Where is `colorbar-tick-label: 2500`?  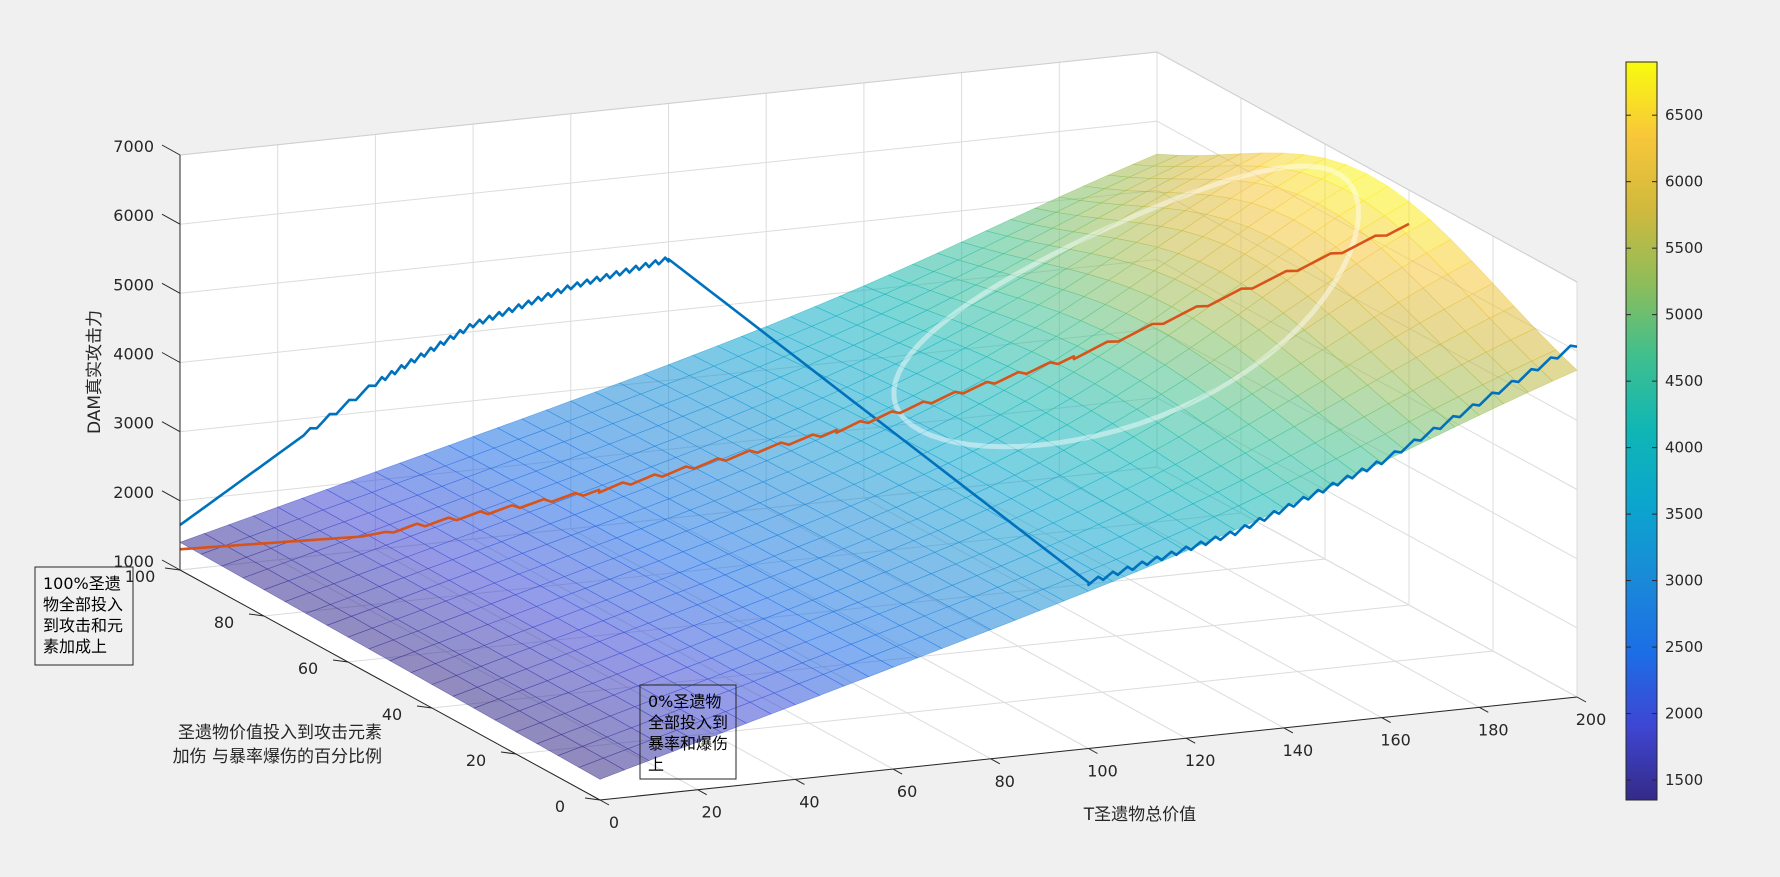 colorbar-tick-label: 2500 is located at coordinates (1684, 647).